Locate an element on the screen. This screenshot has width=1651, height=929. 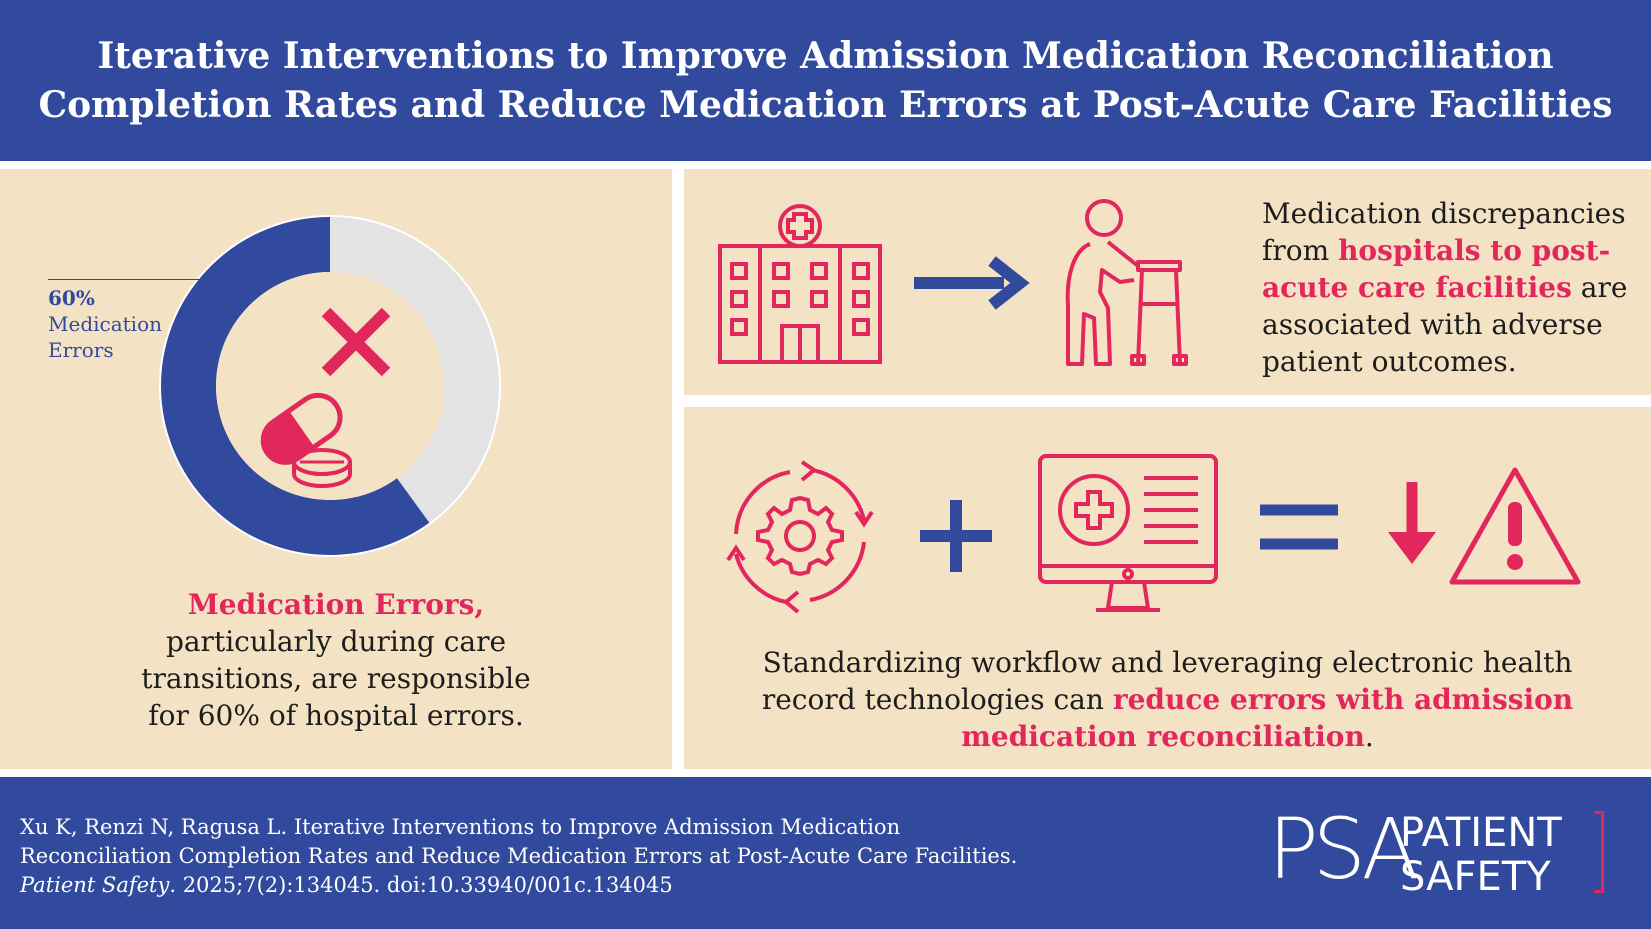
donut-chart is located at coordinates (330, 386).